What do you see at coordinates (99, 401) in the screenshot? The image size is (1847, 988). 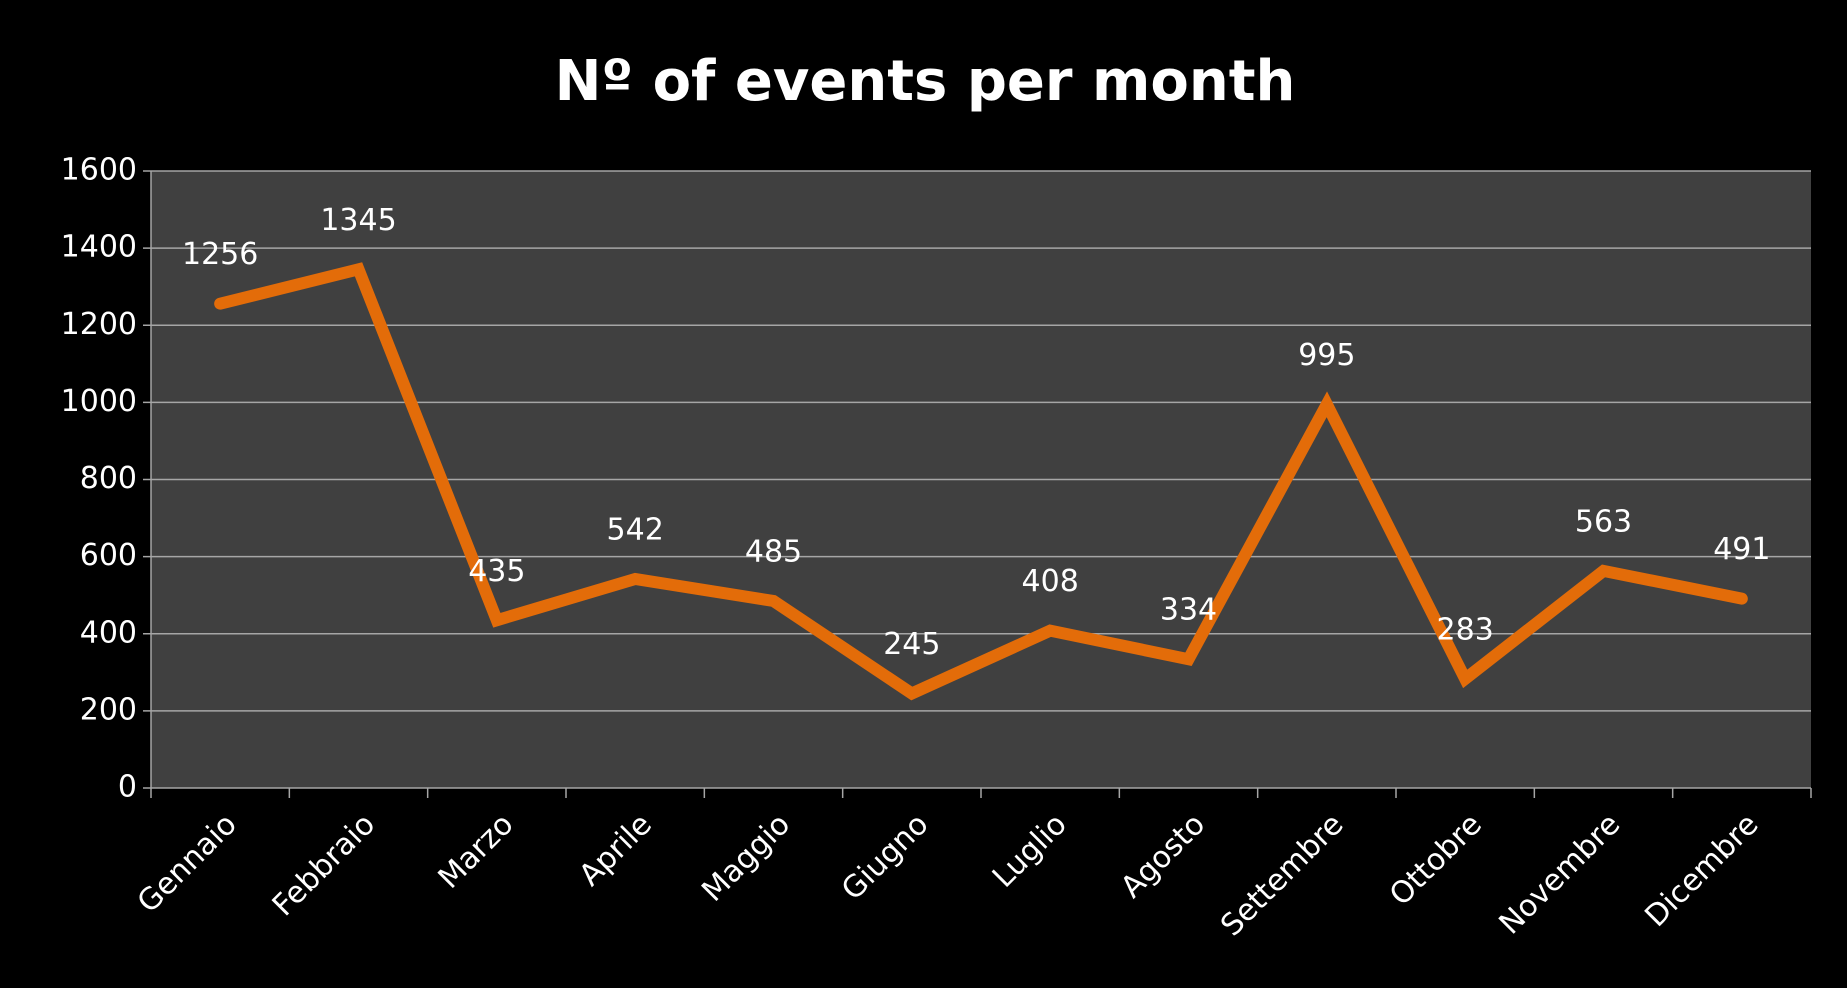 I see `y-tick-label: 1000` at bounding box center [99, 401].